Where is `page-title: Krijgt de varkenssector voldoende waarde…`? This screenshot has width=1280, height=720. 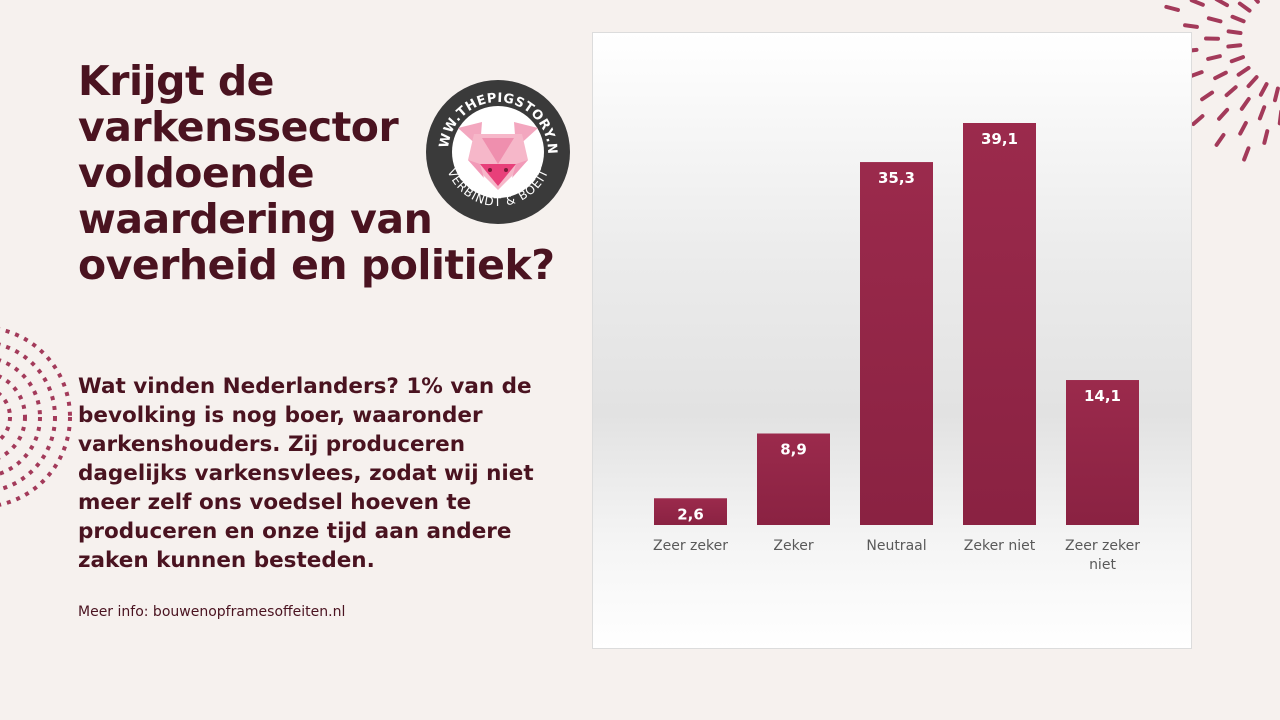 page-title: Krijgt de varkenssector voldoende waarde… is located at coordinates (316, 173).